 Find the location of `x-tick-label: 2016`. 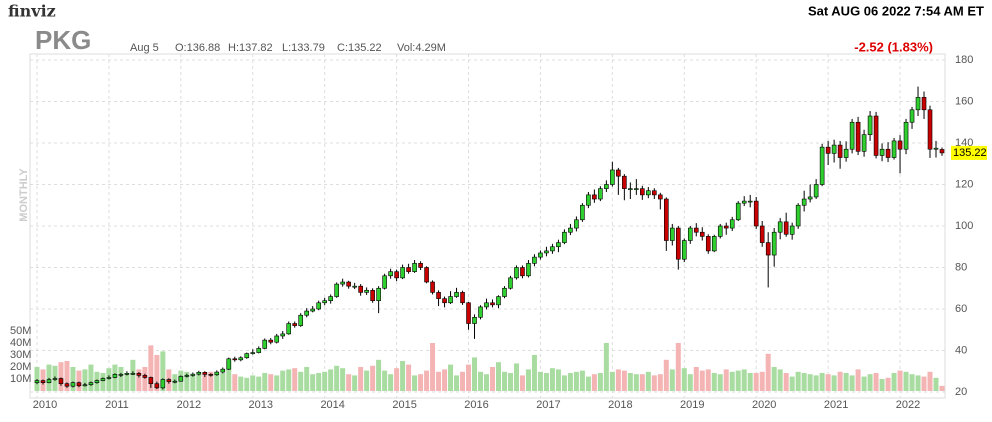

x-tick-label: 2016 is located at coordinates (476, 405).